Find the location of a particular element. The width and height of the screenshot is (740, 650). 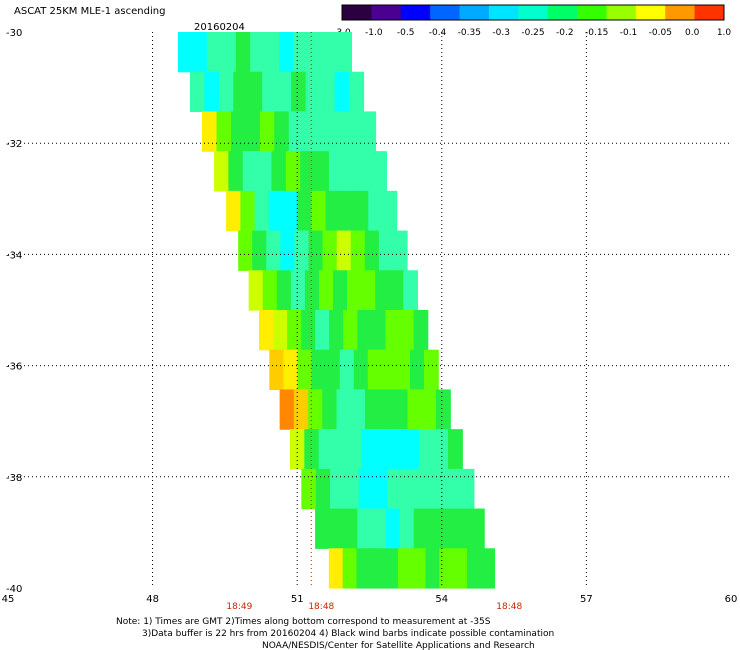

x-tick-label: 45 is located at coordinates (8, 599).